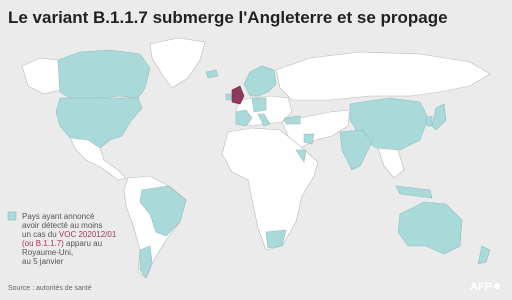  What do you see at coordinates (212, 74) in the screenshot?
I see `iceland` at bounding box center [212, 74].